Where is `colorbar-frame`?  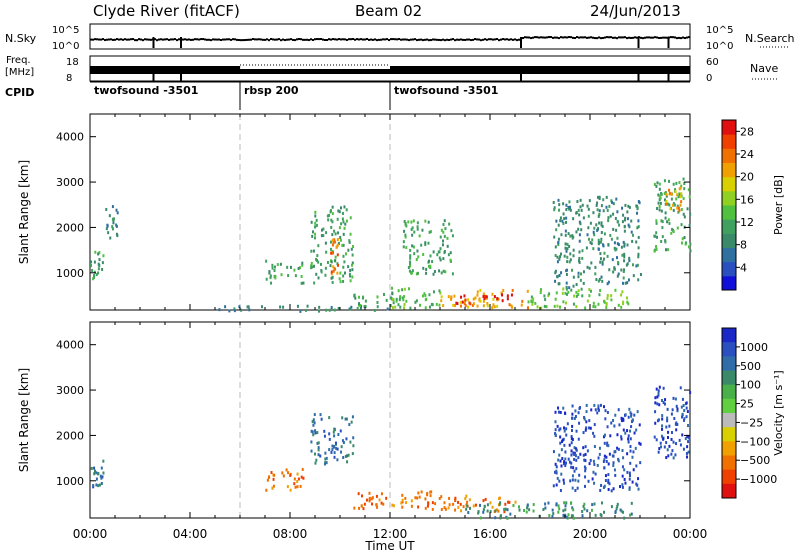 colorbar-frame is located at coordinates (729, 205).